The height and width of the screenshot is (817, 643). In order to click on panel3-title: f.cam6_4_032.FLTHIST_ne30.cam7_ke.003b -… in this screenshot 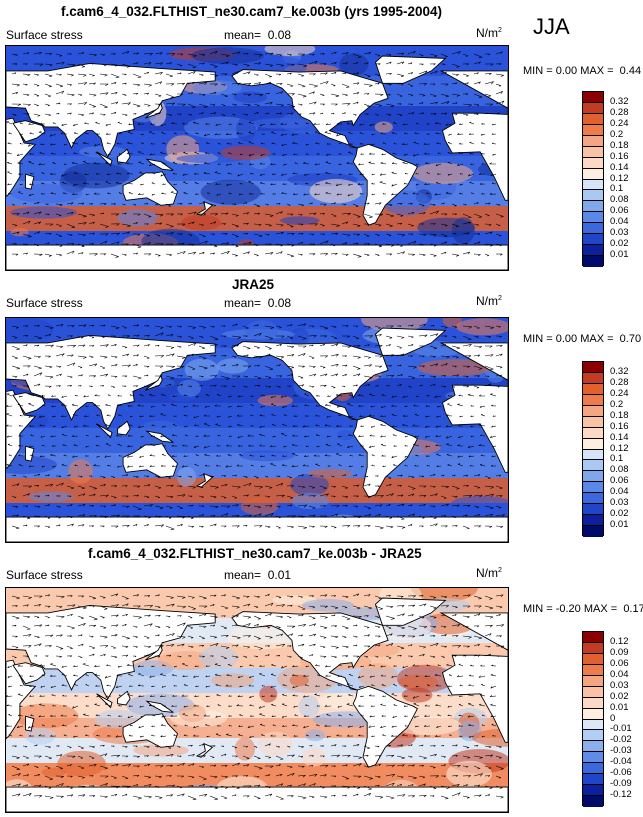, I will do `click(255, 553)`.